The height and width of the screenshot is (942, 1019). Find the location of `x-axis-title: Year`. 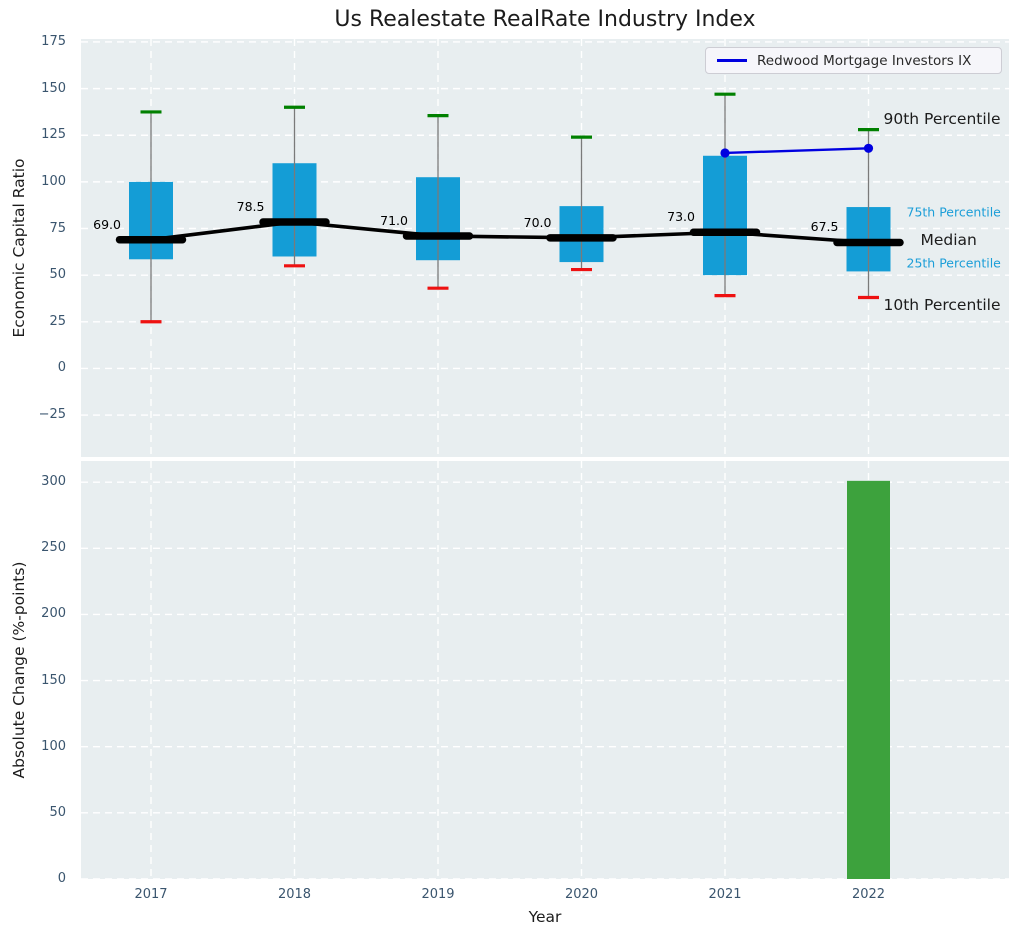

x-axis-title: Year is located at coordinates (545, 917).